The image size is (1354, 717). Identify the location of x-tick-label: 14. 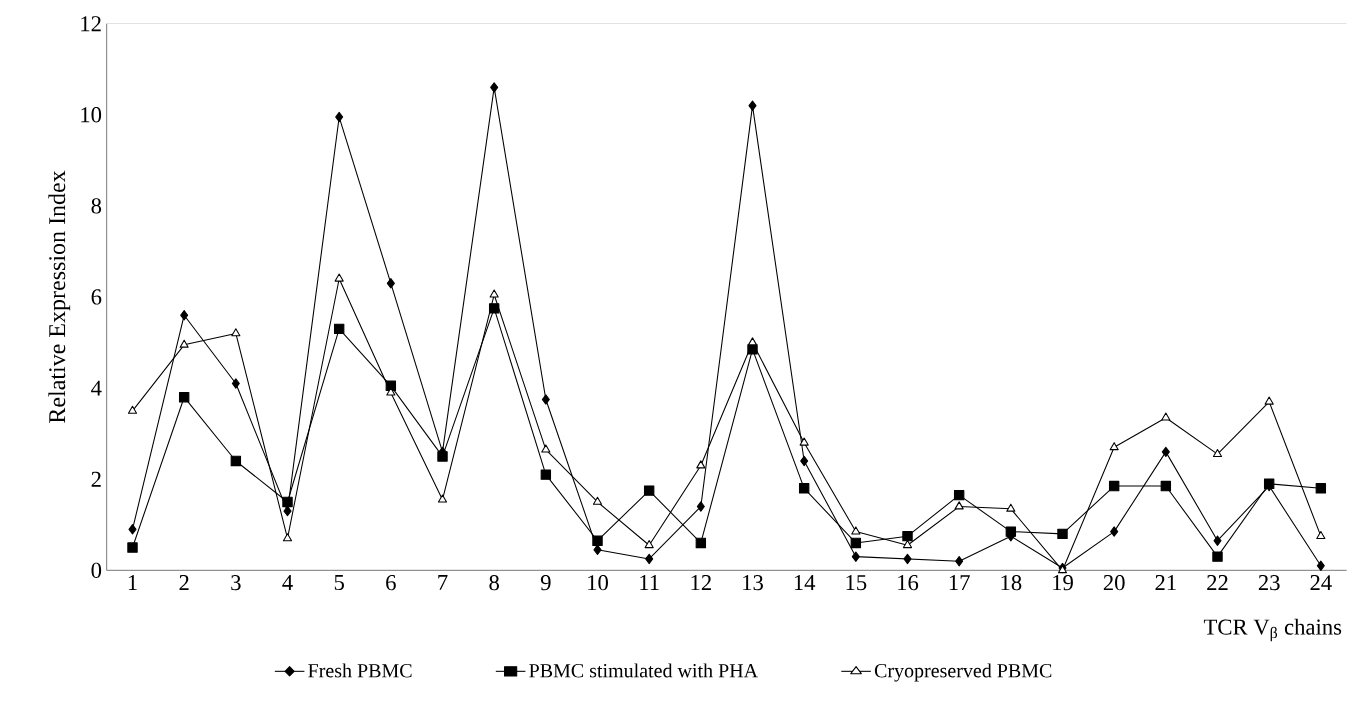
(805, 582).